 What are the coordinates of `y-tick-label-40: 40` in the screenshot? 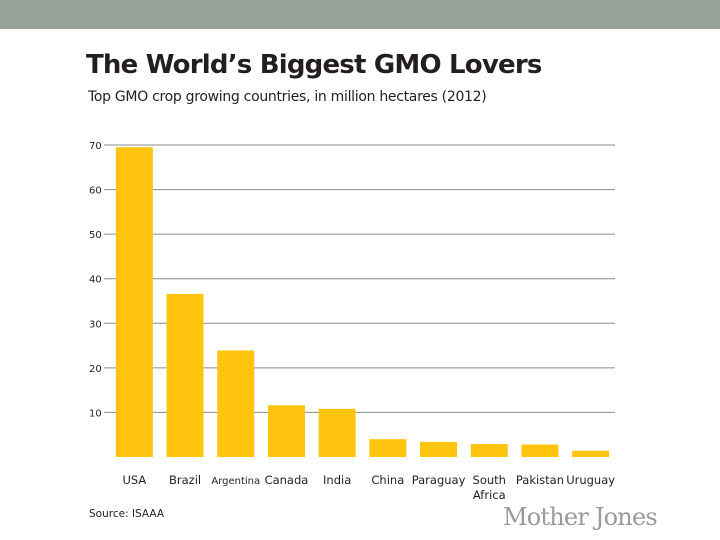 It's located at (95, 280).